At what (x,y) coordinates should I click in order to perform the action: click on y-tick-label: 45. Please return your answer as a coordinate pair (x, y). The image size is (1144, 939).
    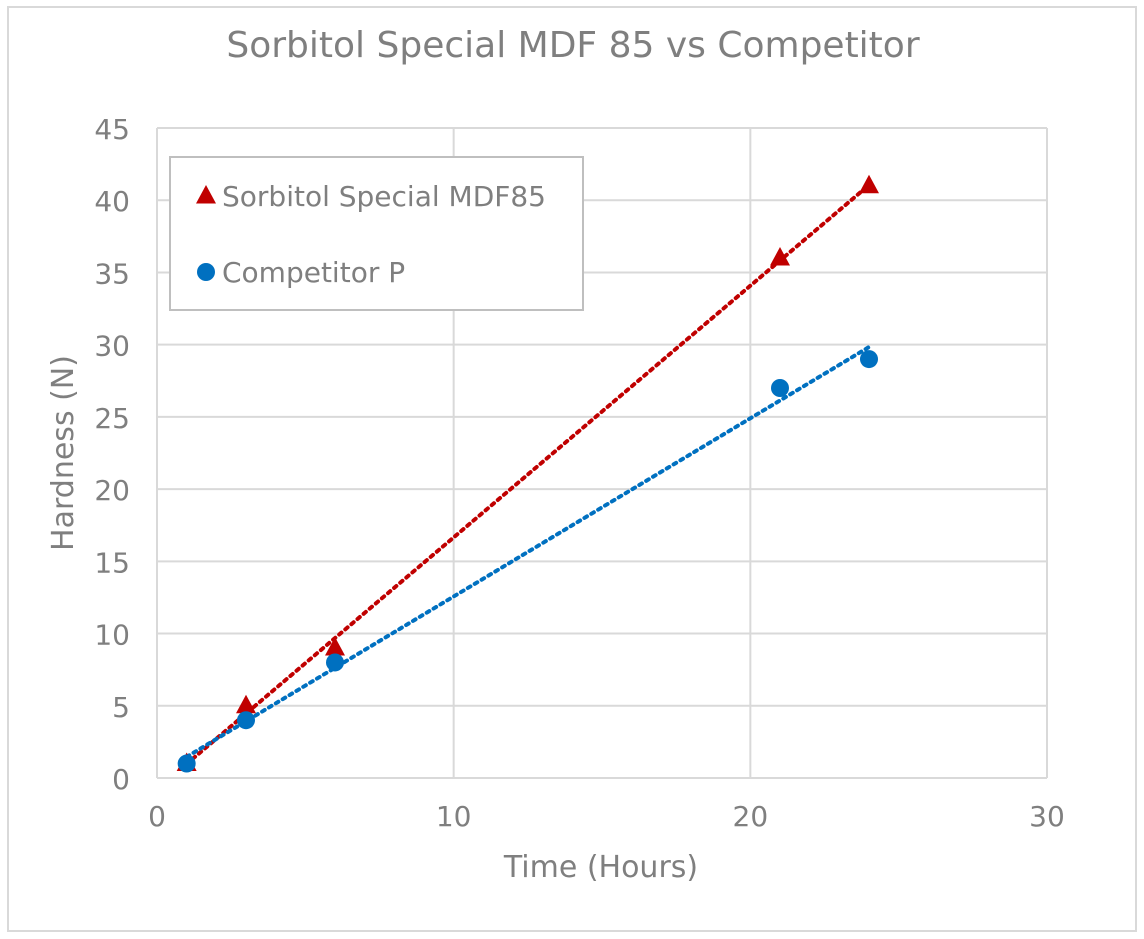
    Looking at the image, I should click on (112, 129).